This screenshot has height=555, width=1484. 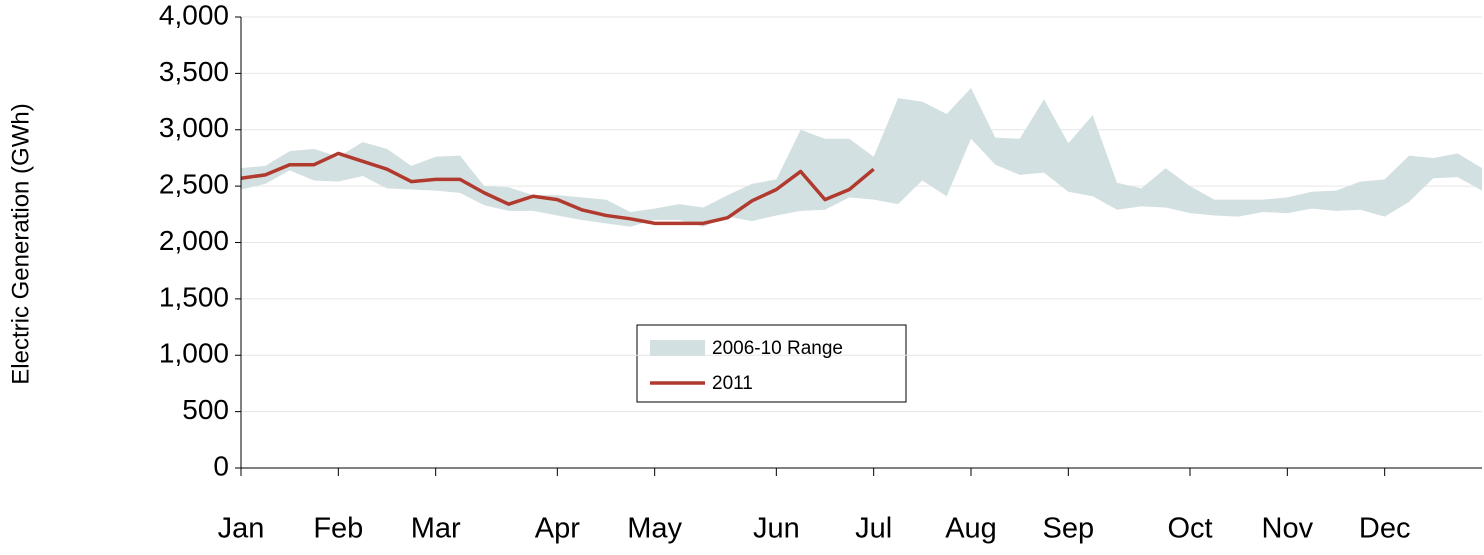 I want to click on x-tick-label: Oct, so click(x=1189, y=529).